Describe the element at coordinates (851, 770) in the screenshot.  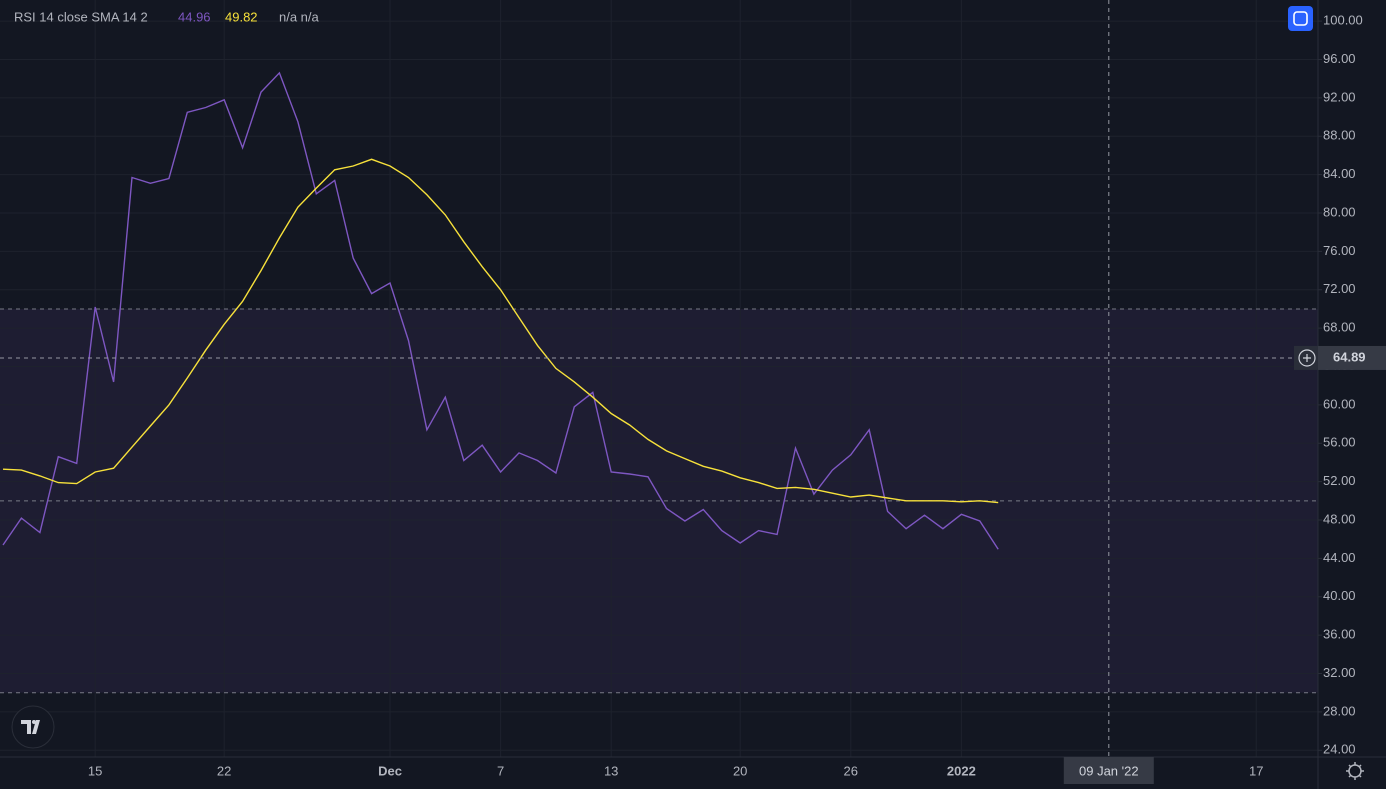
I see `x-tick-label: 26` at that location.